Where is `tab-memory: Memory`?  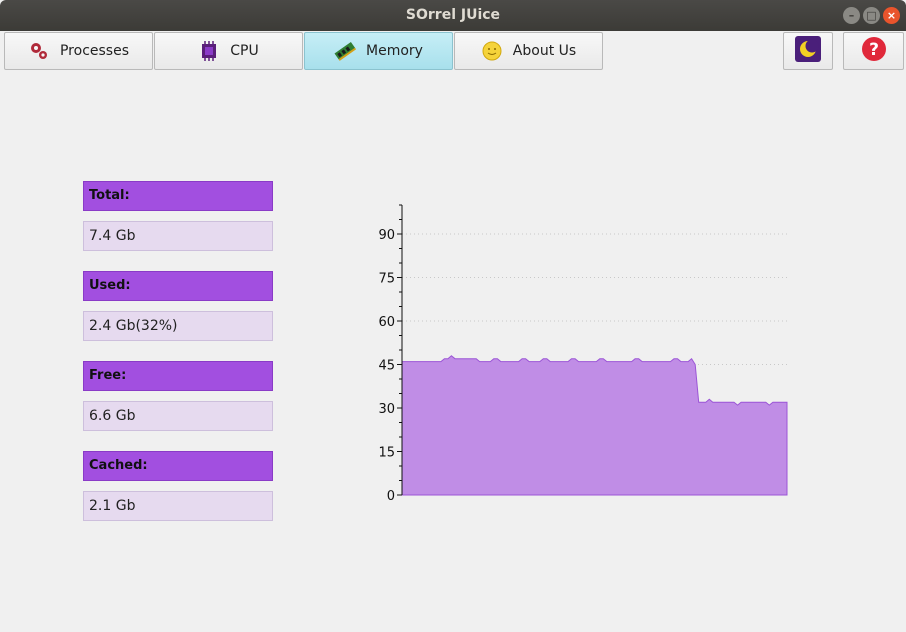 tab-memory: Memory is located at coordinates (378, 51).